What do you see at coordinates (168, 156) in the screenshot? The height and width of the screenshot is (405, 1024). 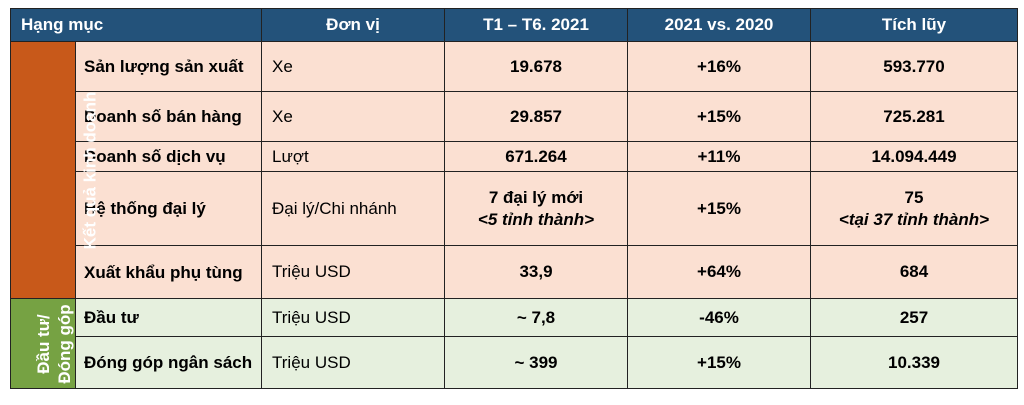 I see `row-item: Doanh số dịch vụ` at bounding box center [168, 156].